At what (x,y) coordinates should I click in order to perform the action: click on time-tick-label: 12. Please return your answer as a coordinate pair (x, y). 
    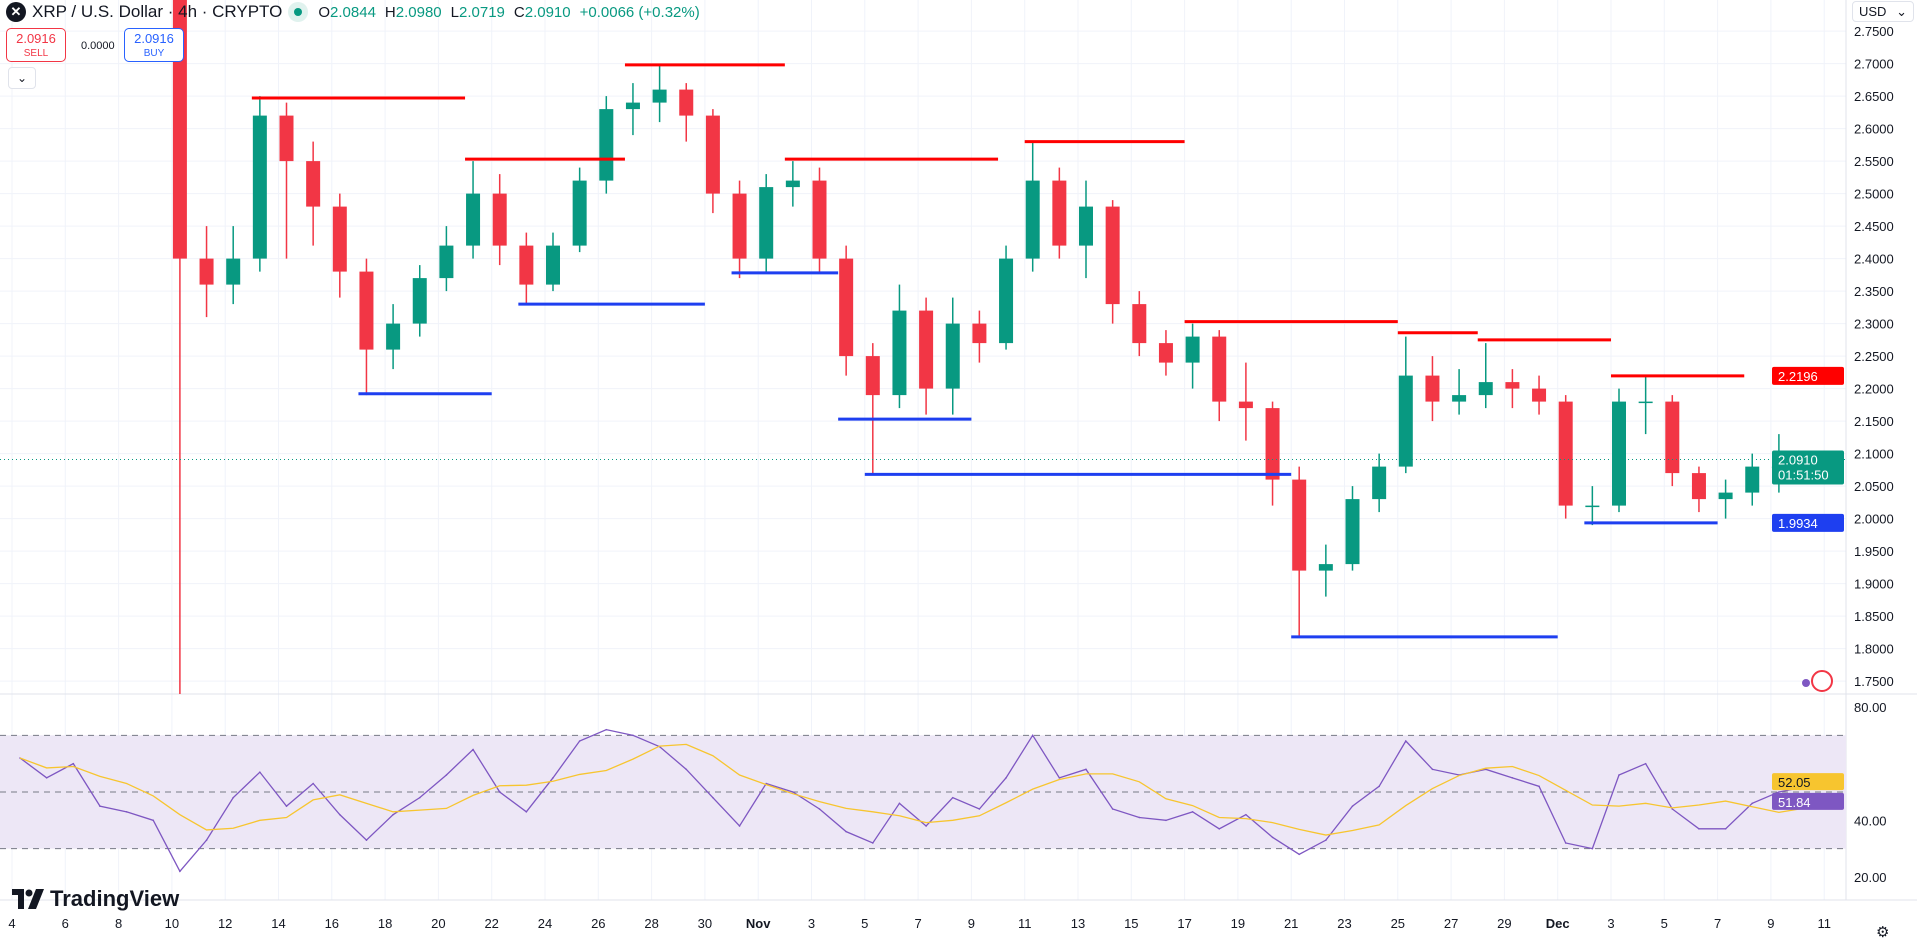
    Looking at the image, I should click on (225, 923).